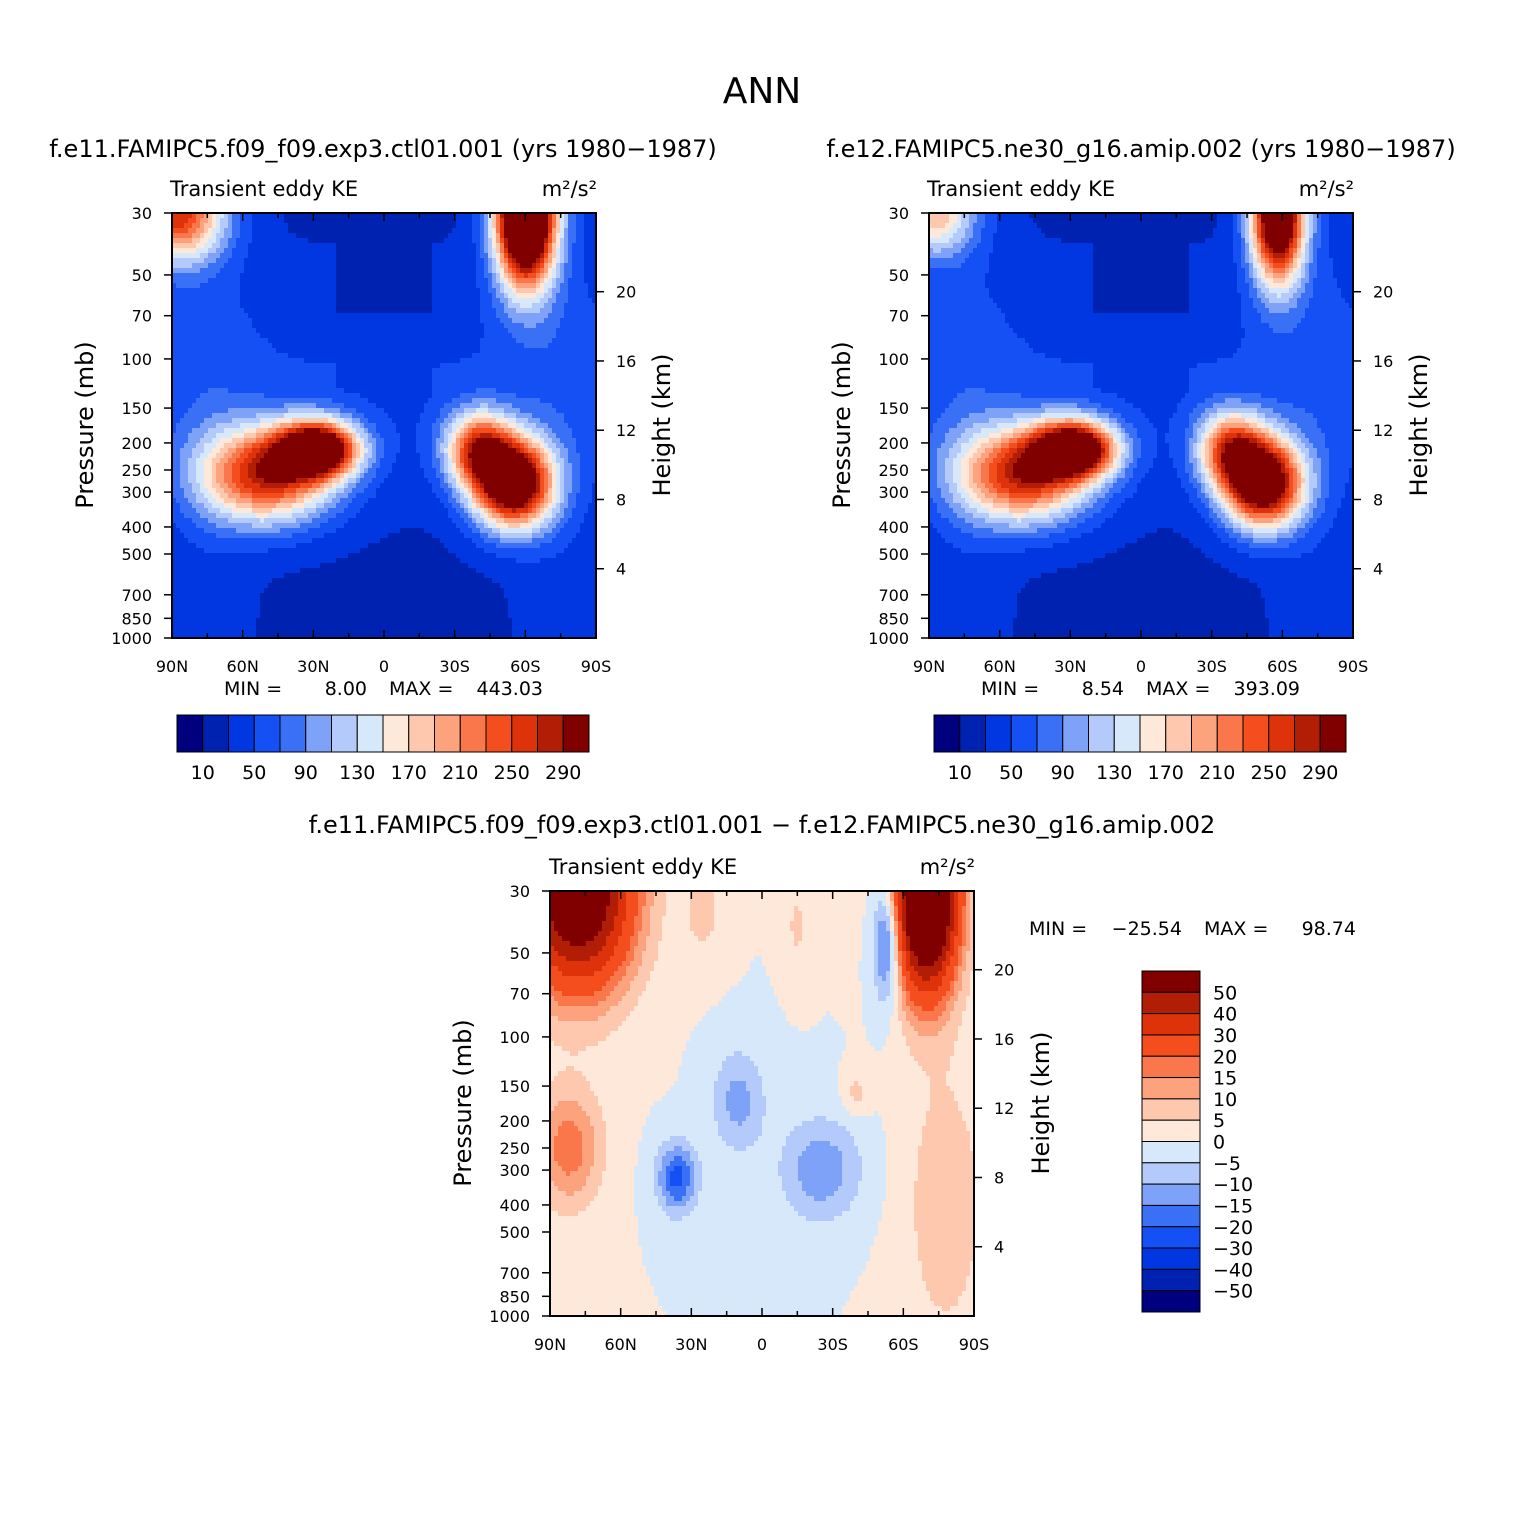 The width and height of the screenshot is (1524, 1524). I want to click on panel-2-minmax: MIN = 8.54 MAX = 393.09, so click(1140, 689).